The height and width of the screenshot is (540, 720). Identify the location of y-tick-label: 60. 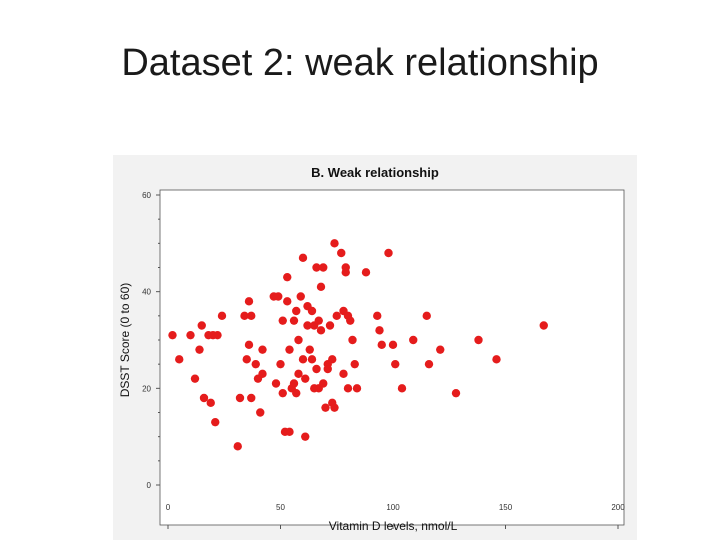
(146, 195).